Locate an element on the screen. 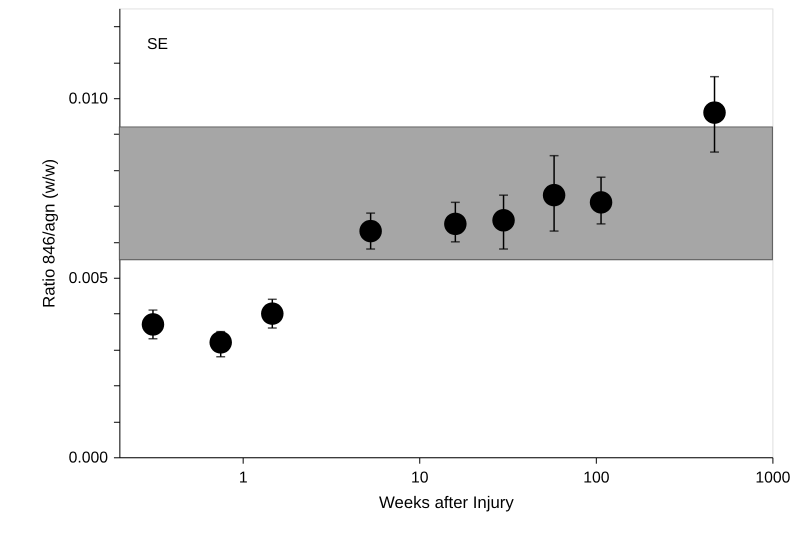  x-tick-label: 10 is located at coordinates (420, 477).